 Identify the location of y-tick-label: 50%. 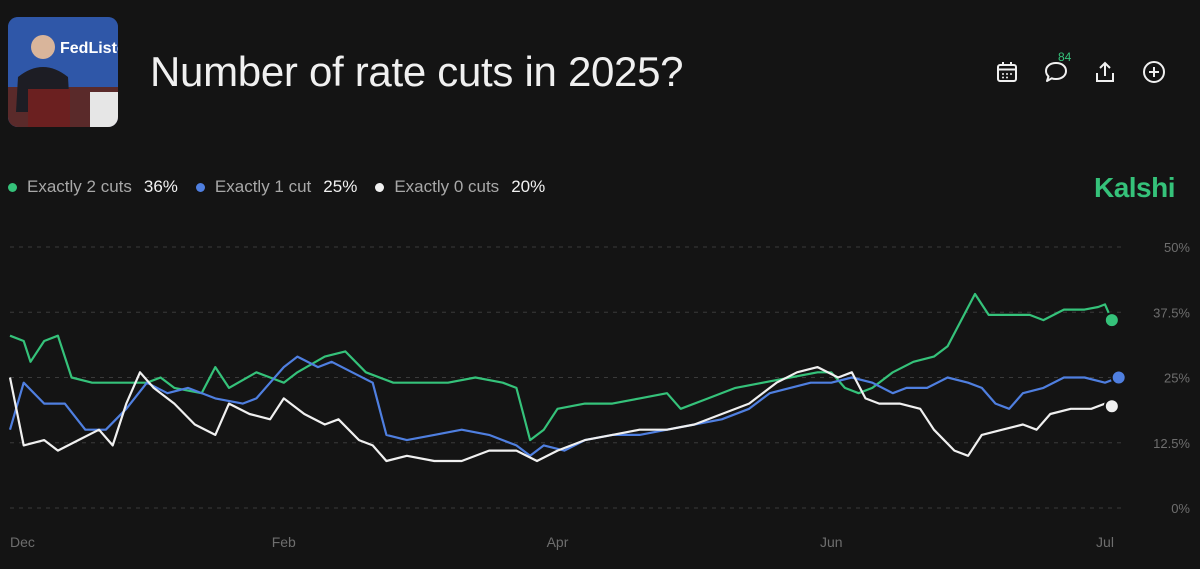
(1177, 247).